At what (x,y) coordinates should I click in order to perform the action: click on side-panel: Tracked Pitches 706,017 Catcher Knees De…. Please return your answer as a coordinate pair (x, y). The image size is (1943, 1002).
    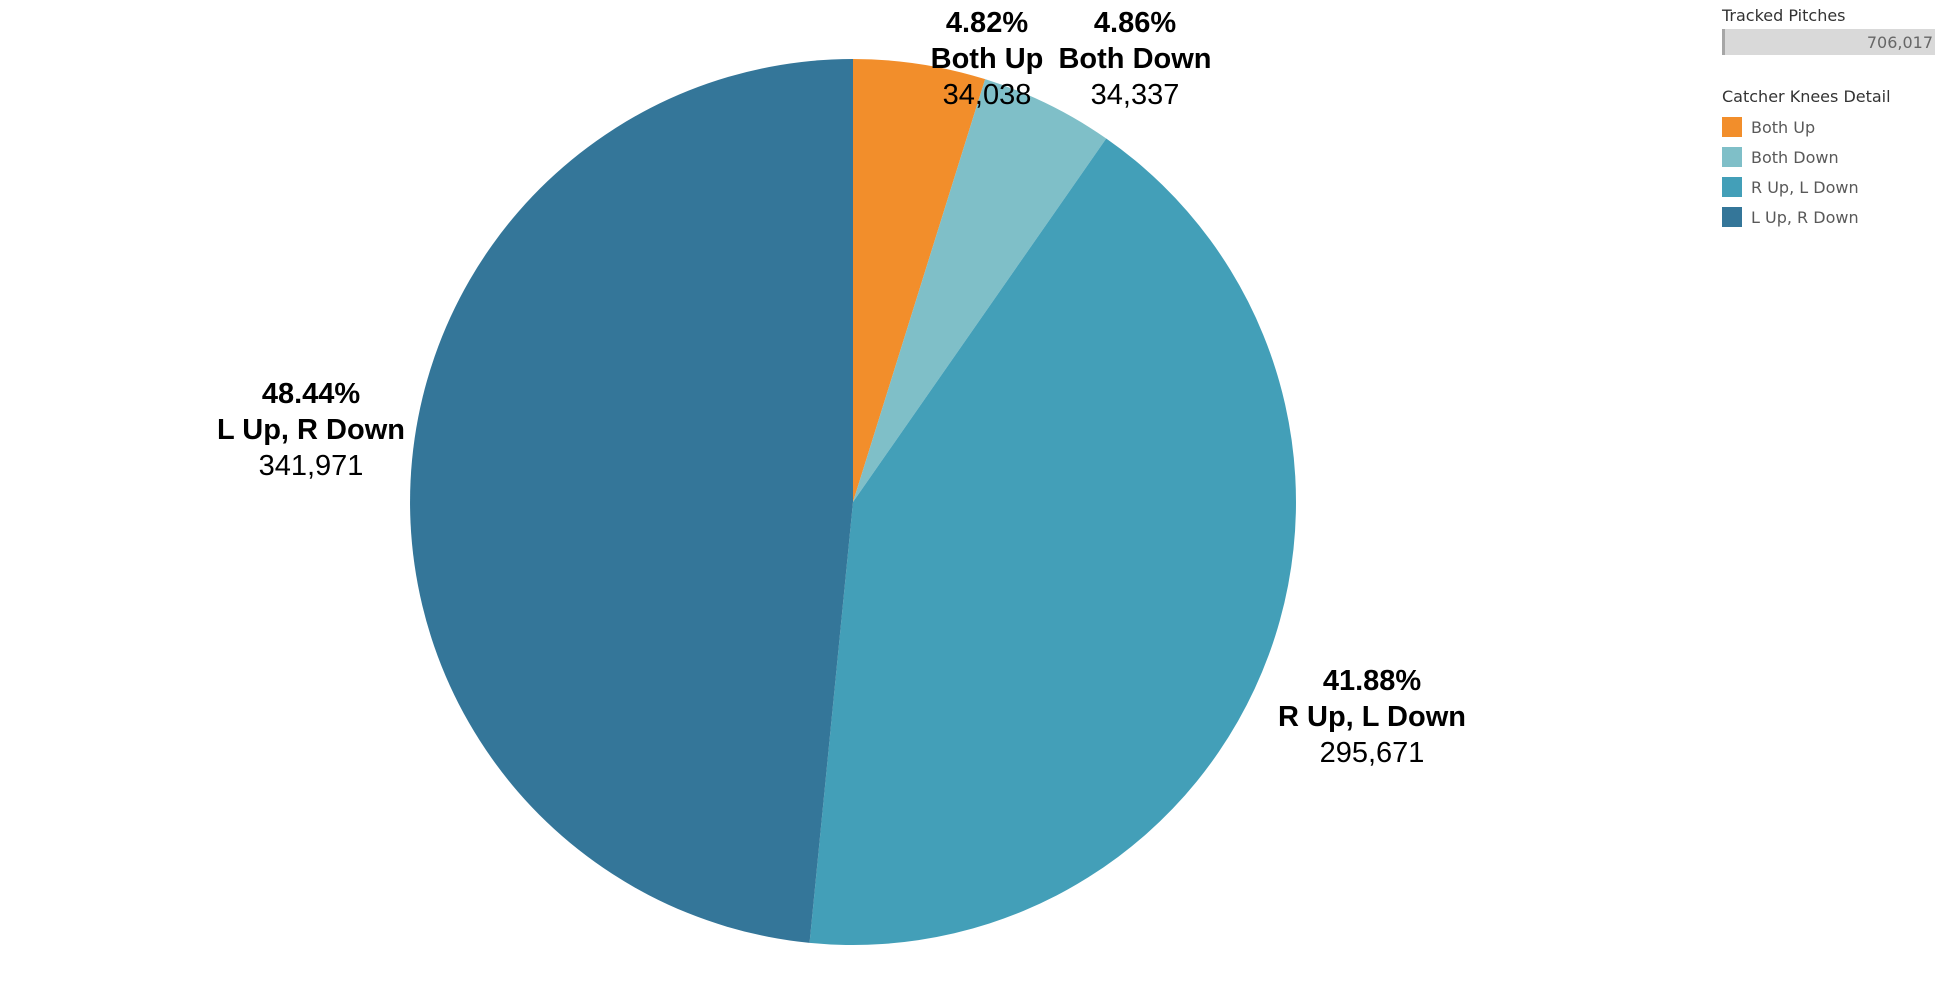
    Looking at the image, I should click on (1829, 119).